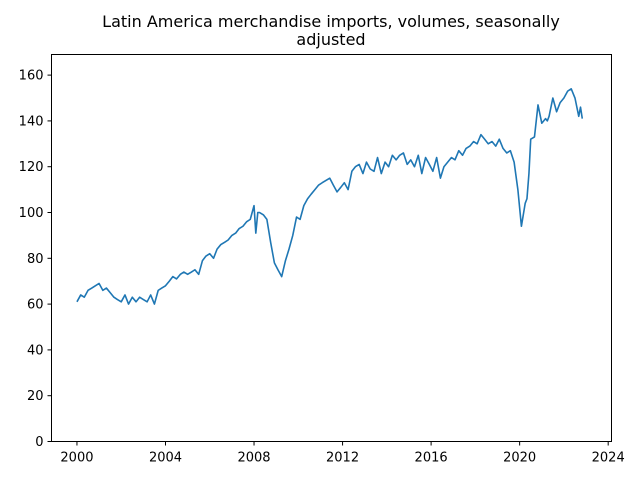 The height and width of the screenshot is (480, 640). Describe the element at coordinates (165, 458) in the screenshot. I see `x-tick-label: 2004` at that location.